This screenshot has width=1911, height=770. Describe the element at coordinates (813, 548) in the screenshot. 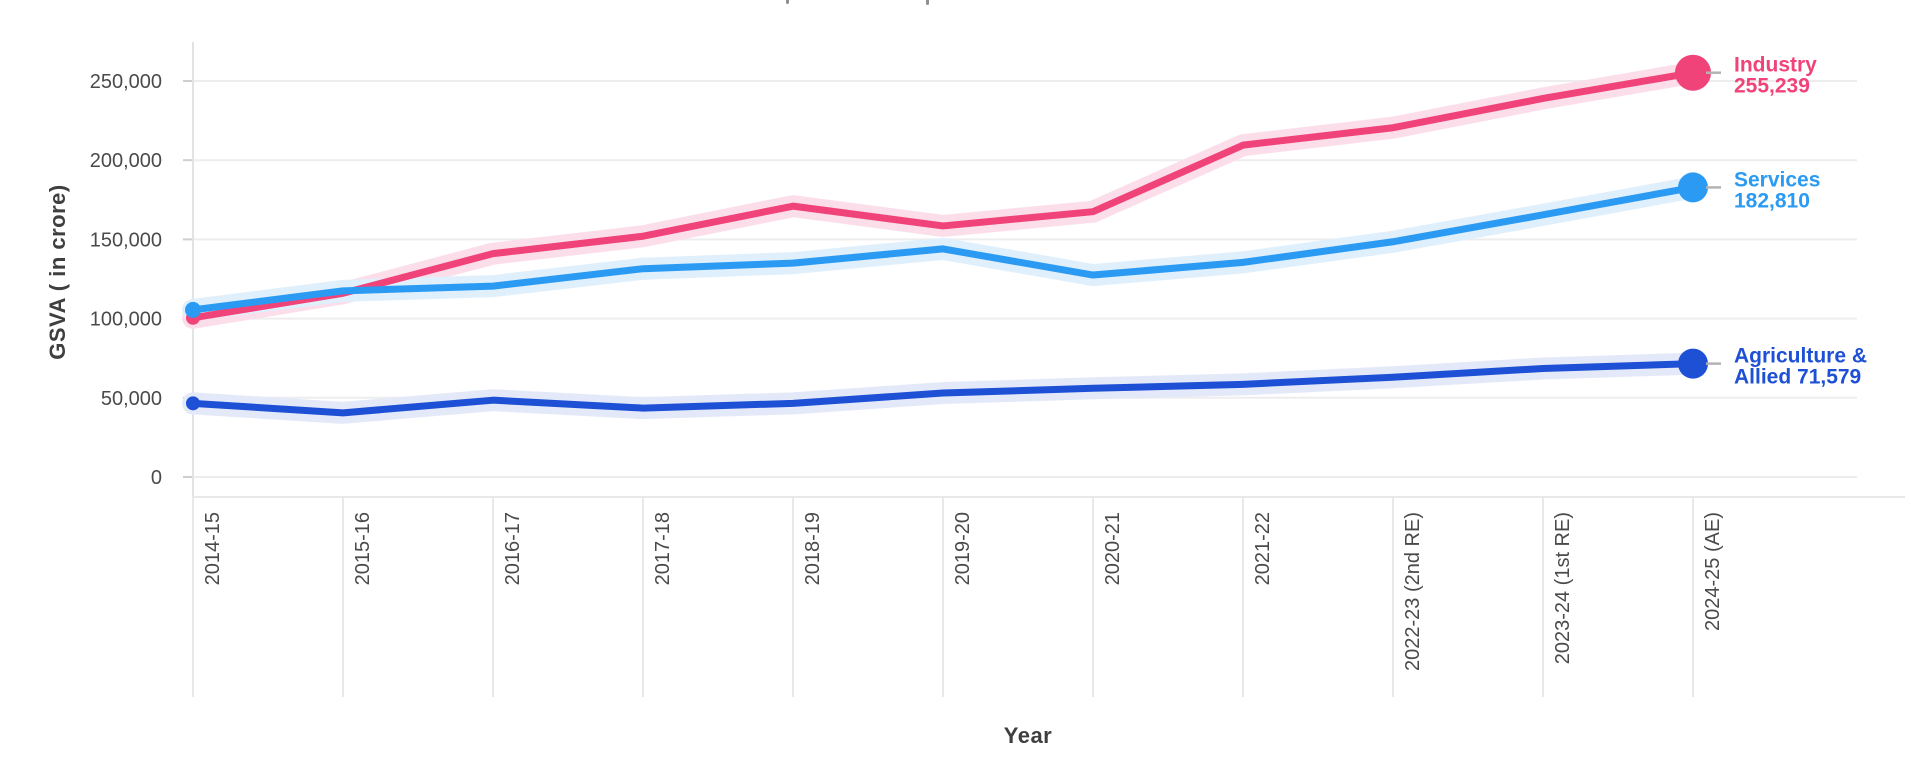

I see `x-tick-label: 2018-19` at that location.